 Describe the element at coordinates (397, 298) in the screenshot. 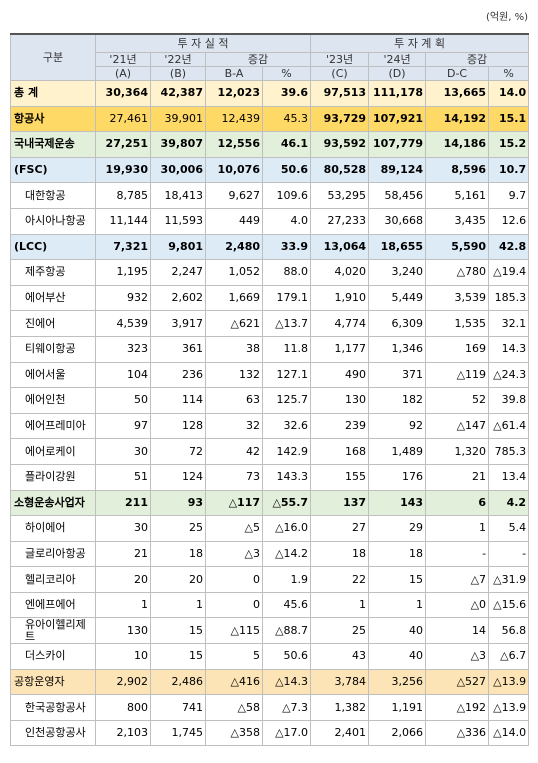

I see `cell: 5,449` at that location.